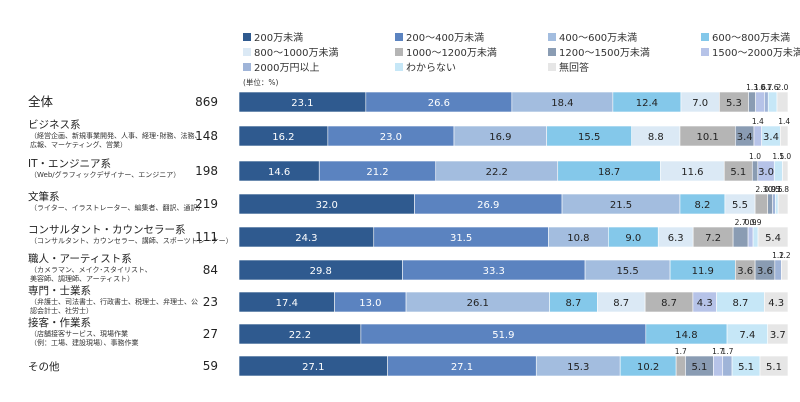 The image size is (800, 402). Describe the element at coordinates (461, 238) in the screenshot. I see `data-label: 31.5` at that location.